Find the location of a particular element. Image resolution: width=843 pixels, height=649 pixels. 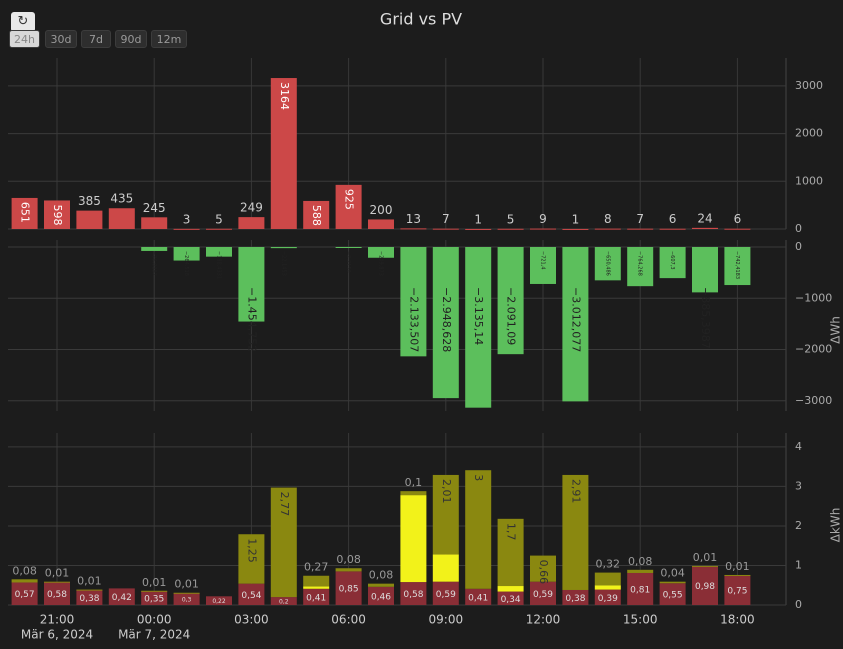

value-label: 7 is located at coordinates (446, 219).